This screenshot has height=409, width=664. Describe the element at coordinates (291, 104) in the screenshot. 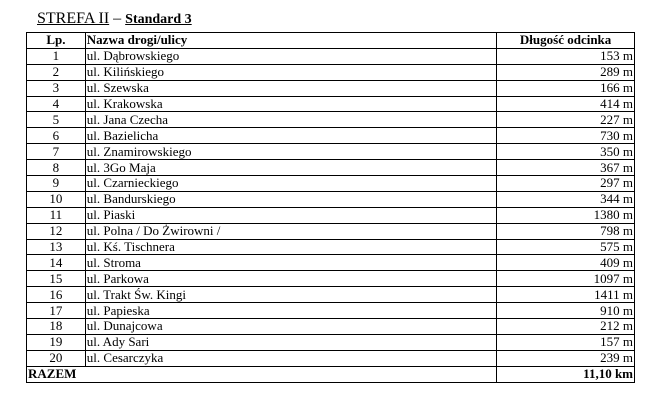

I see `row-name: ul. Krakowska` at that location.